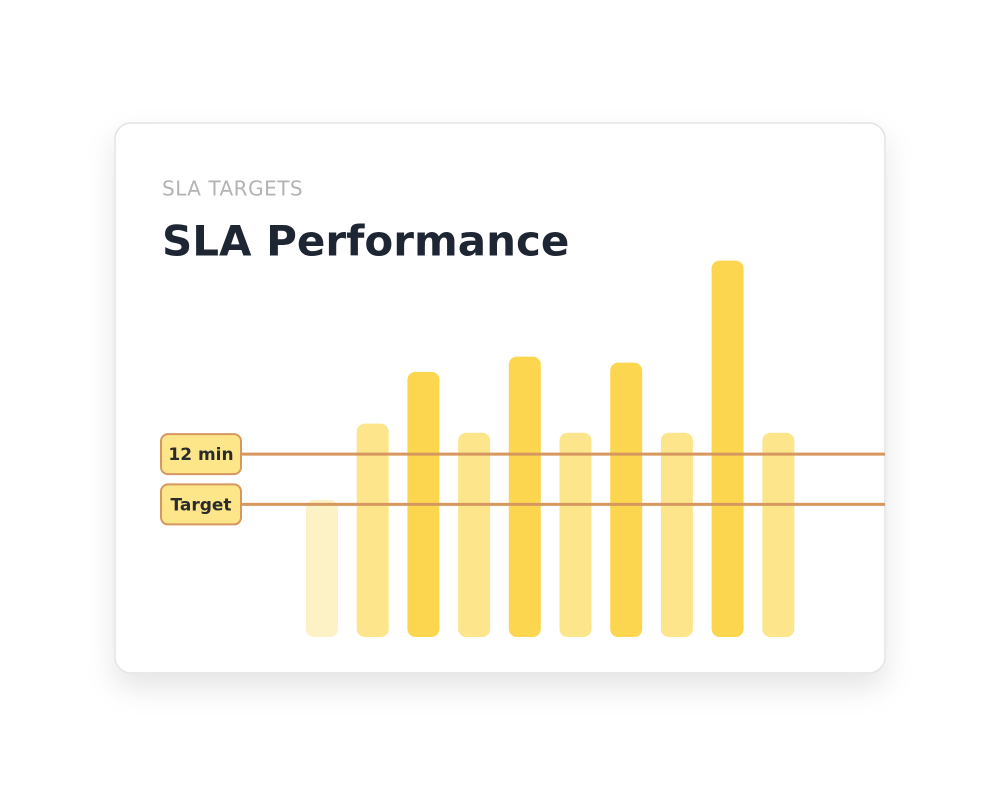 Image resolution: width=1000 pixels, height=800 pixels. I want to click on reference-label: Target, so click(200, 505).